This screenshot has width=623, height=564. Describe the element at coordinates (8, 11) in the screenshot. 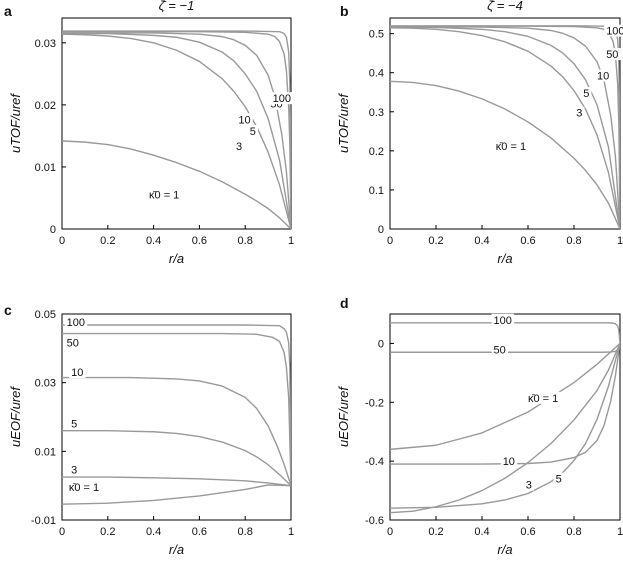

I see `panel-letter-a: a` at that location.